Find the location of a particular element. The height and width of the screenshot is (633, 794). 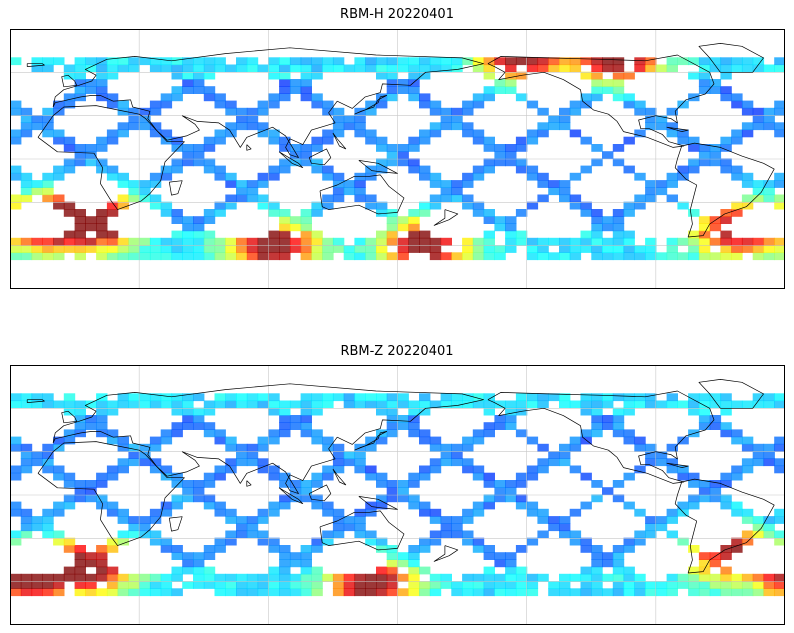

panel-title: RBM-Z 20220401 is located at coordinates (397, 351).